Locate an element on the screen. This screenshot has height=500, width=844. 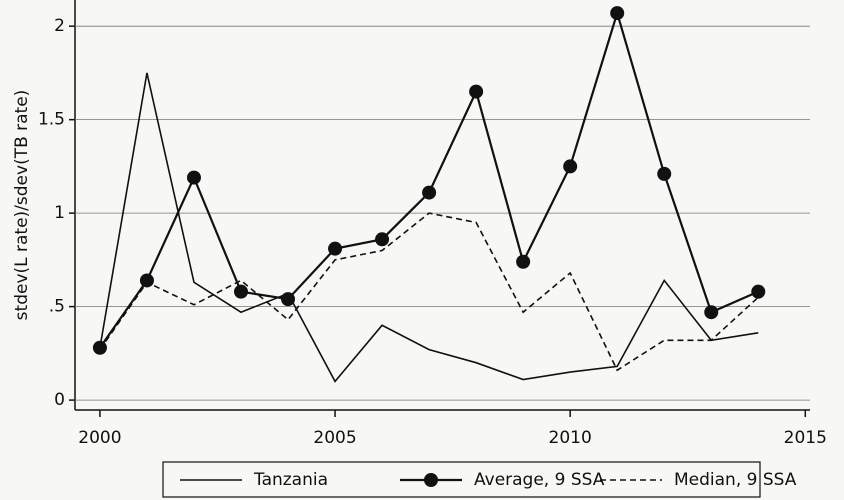
y-tick-label: 0 is located at coordinates (59, 400).